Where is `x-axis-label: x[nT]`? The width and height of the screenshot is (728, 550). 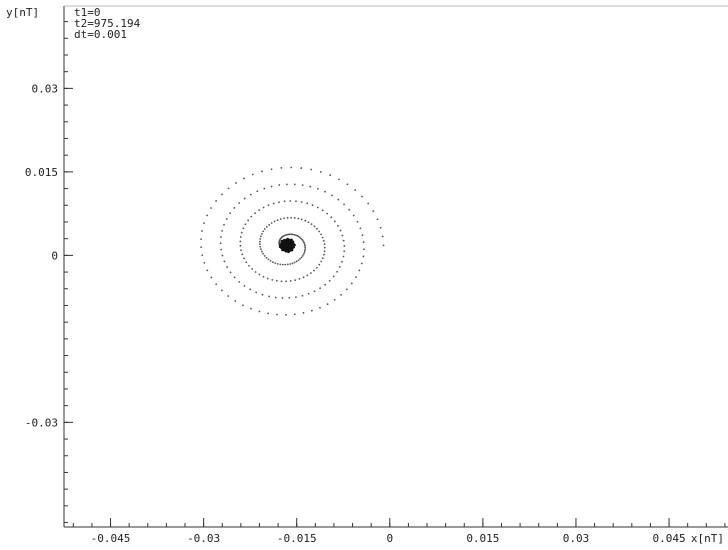
x-axis-label: x[nT] is located at coordinates (707, 538).